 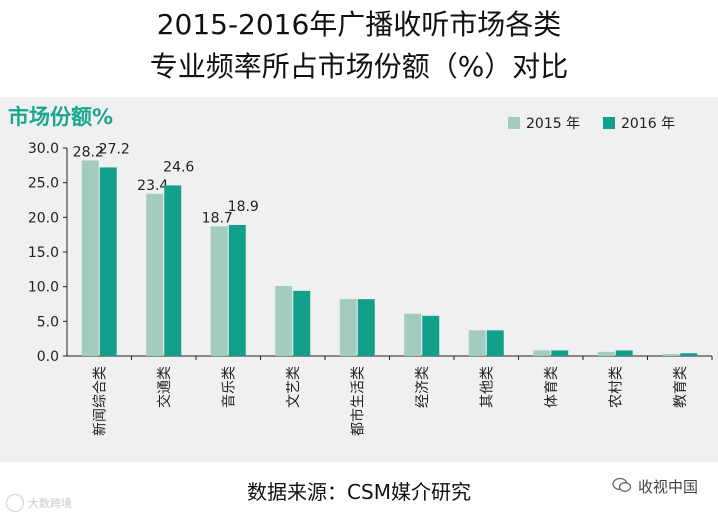 What do you see at coordinates (43, 253) in the screenshot?
I see `y-tick-label: 15.0` at bounding box center [43, 253].